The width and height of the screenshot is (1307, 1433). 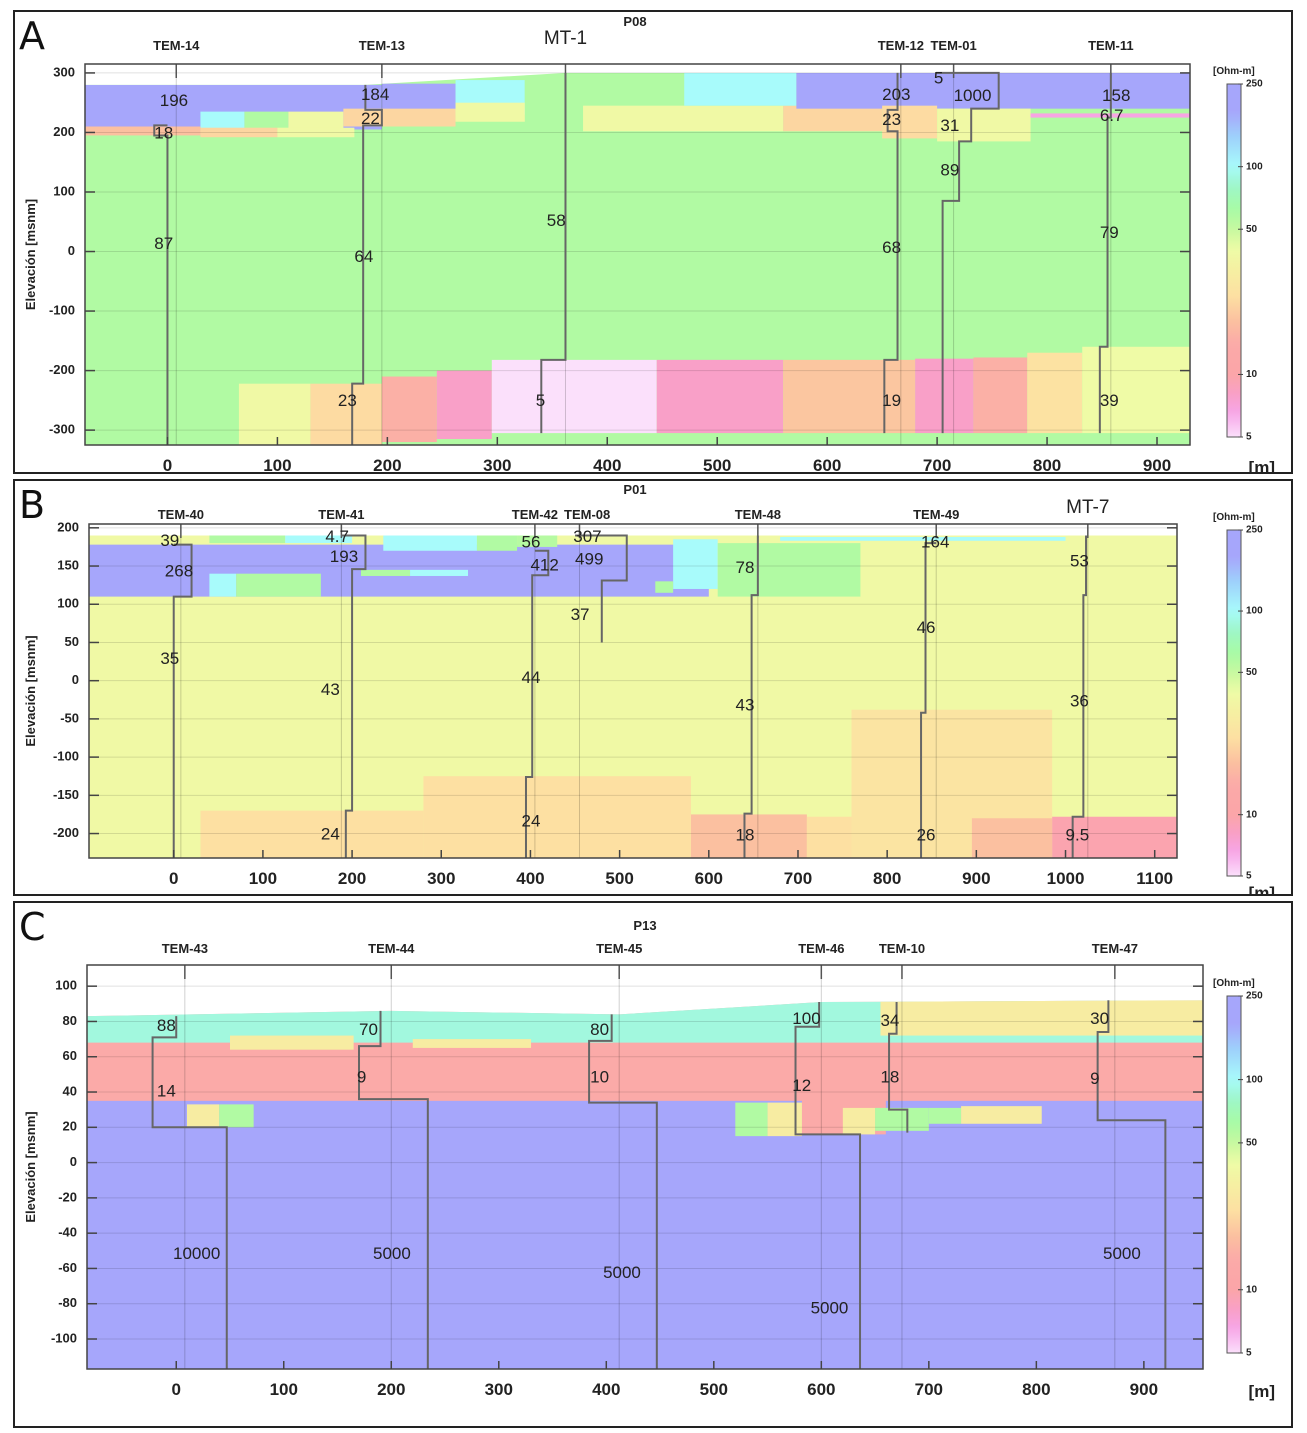 What do you see at coordinates (926, 627) in the screenshot?
I see `resistivity-value-label: 46` at bounding box center [926, 627].